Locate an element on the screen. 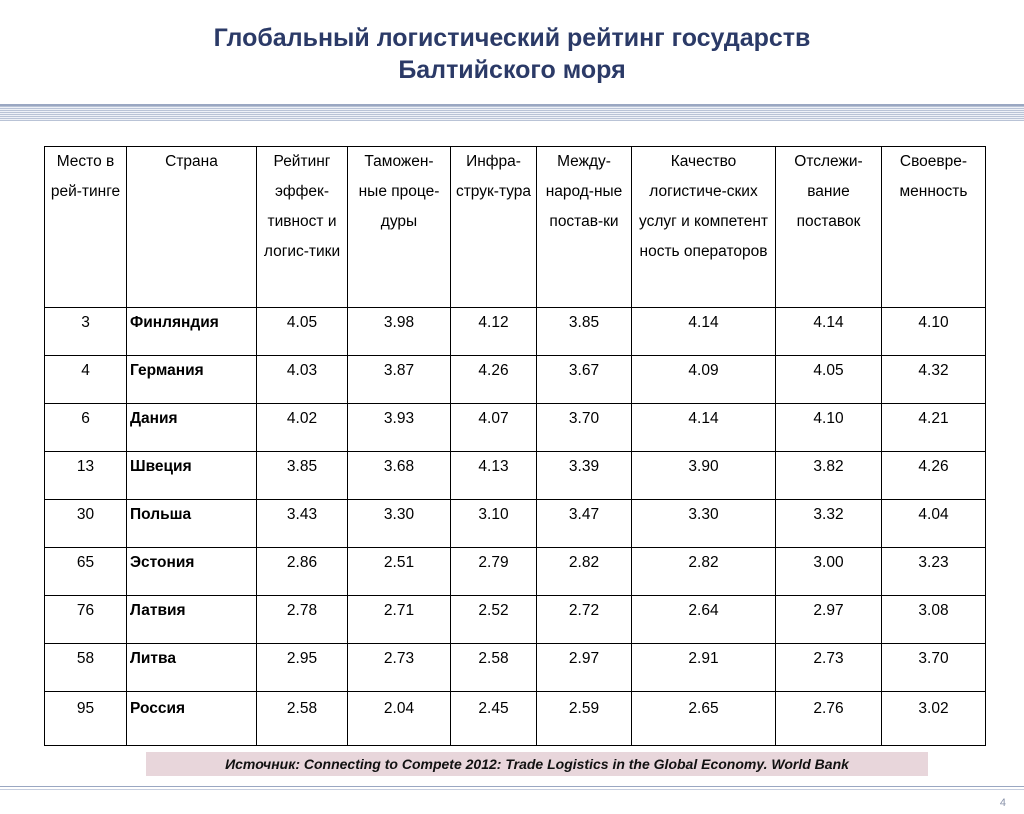  cell-intl-shipments: 2.72 is located at coordinates (584, 619).